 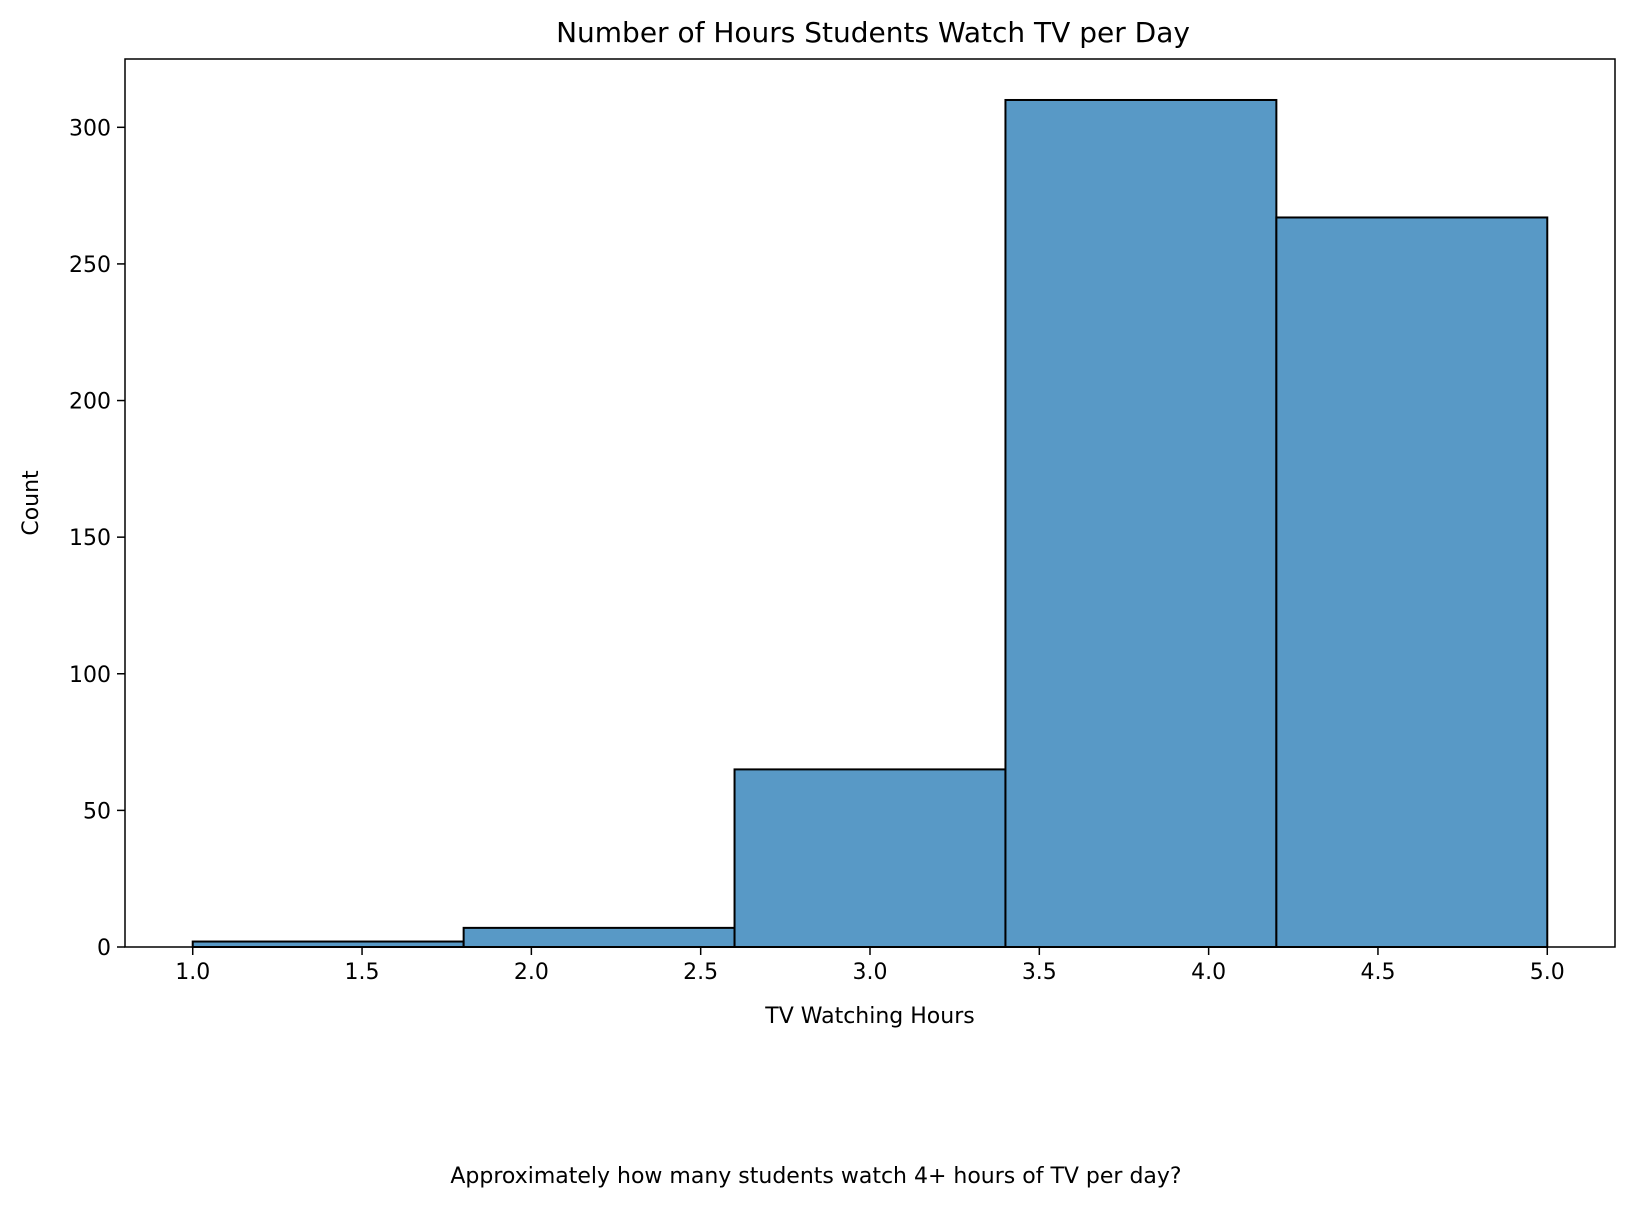 I want to click on y-axis: 0 50 100 150 200 250 300, so click(x=97, y=538).